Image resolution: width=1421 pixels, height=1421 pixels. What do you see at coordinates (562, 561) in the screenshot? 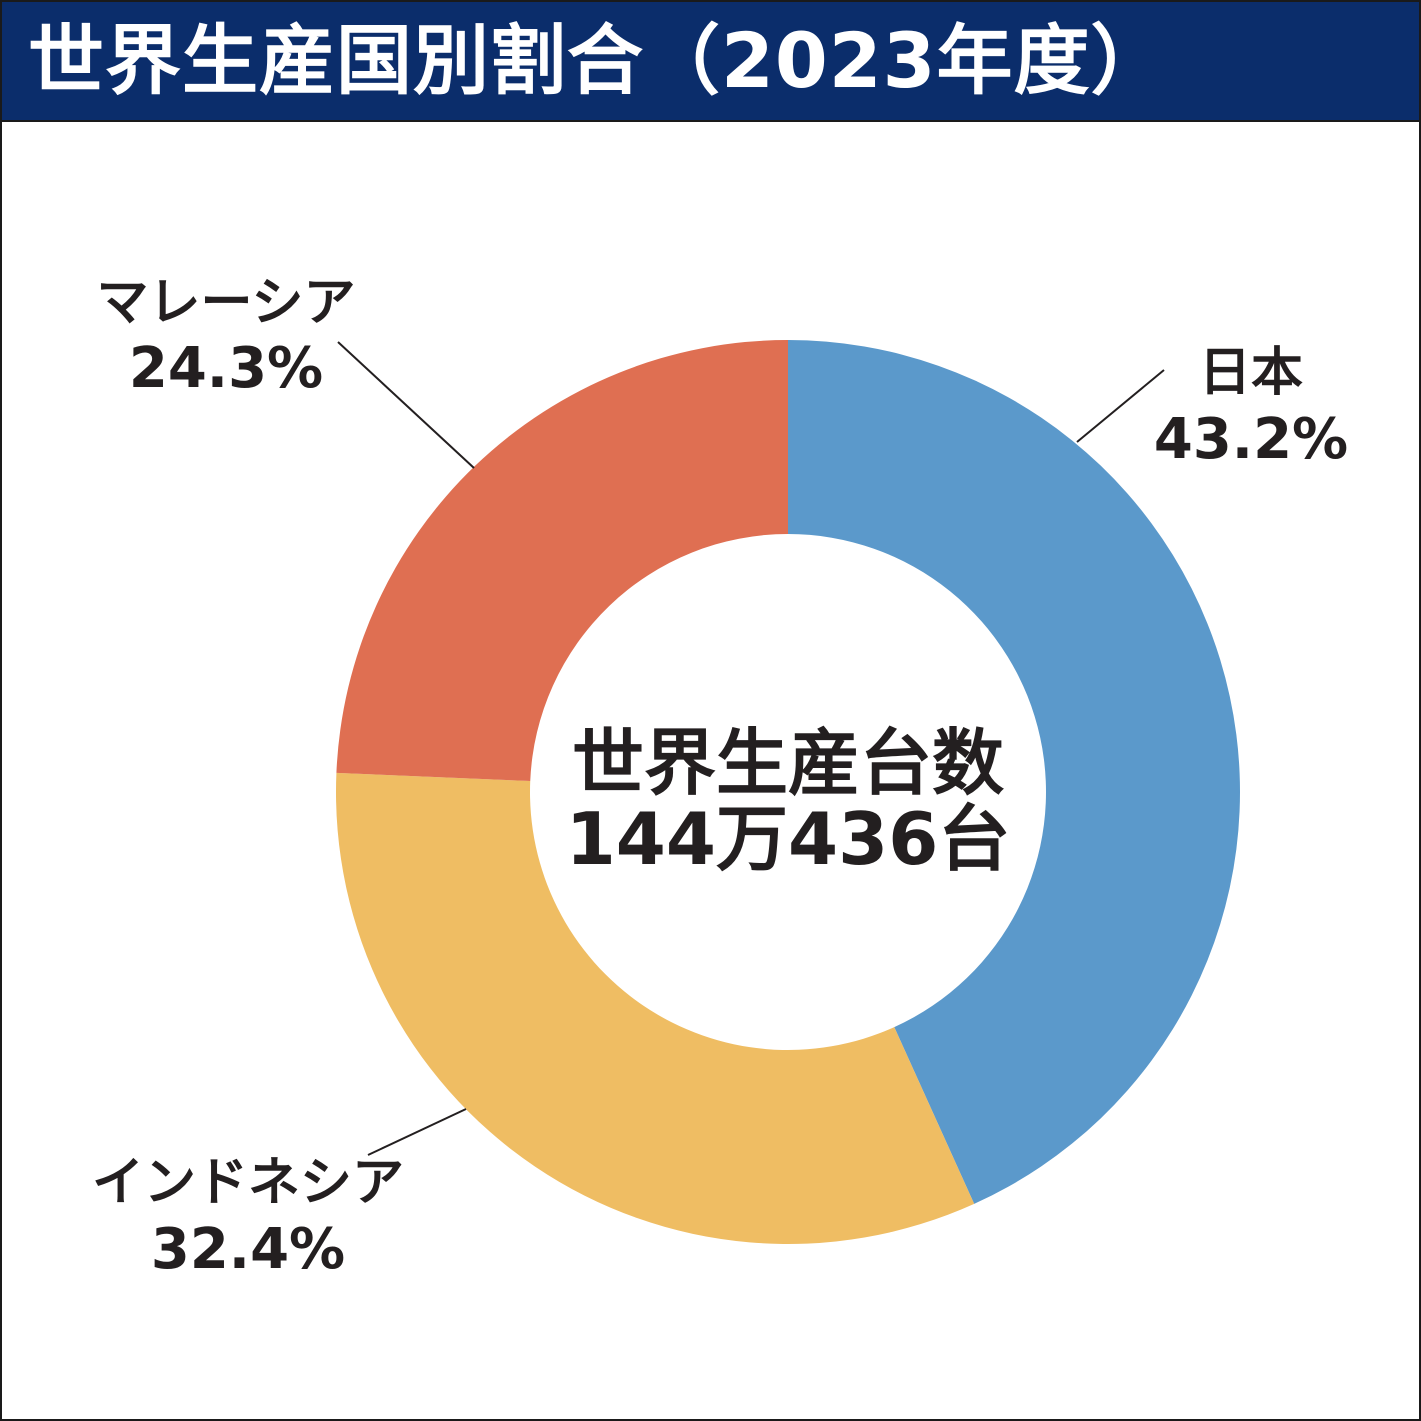
I see `slice-malaysia` at bounding box center [562, 561].